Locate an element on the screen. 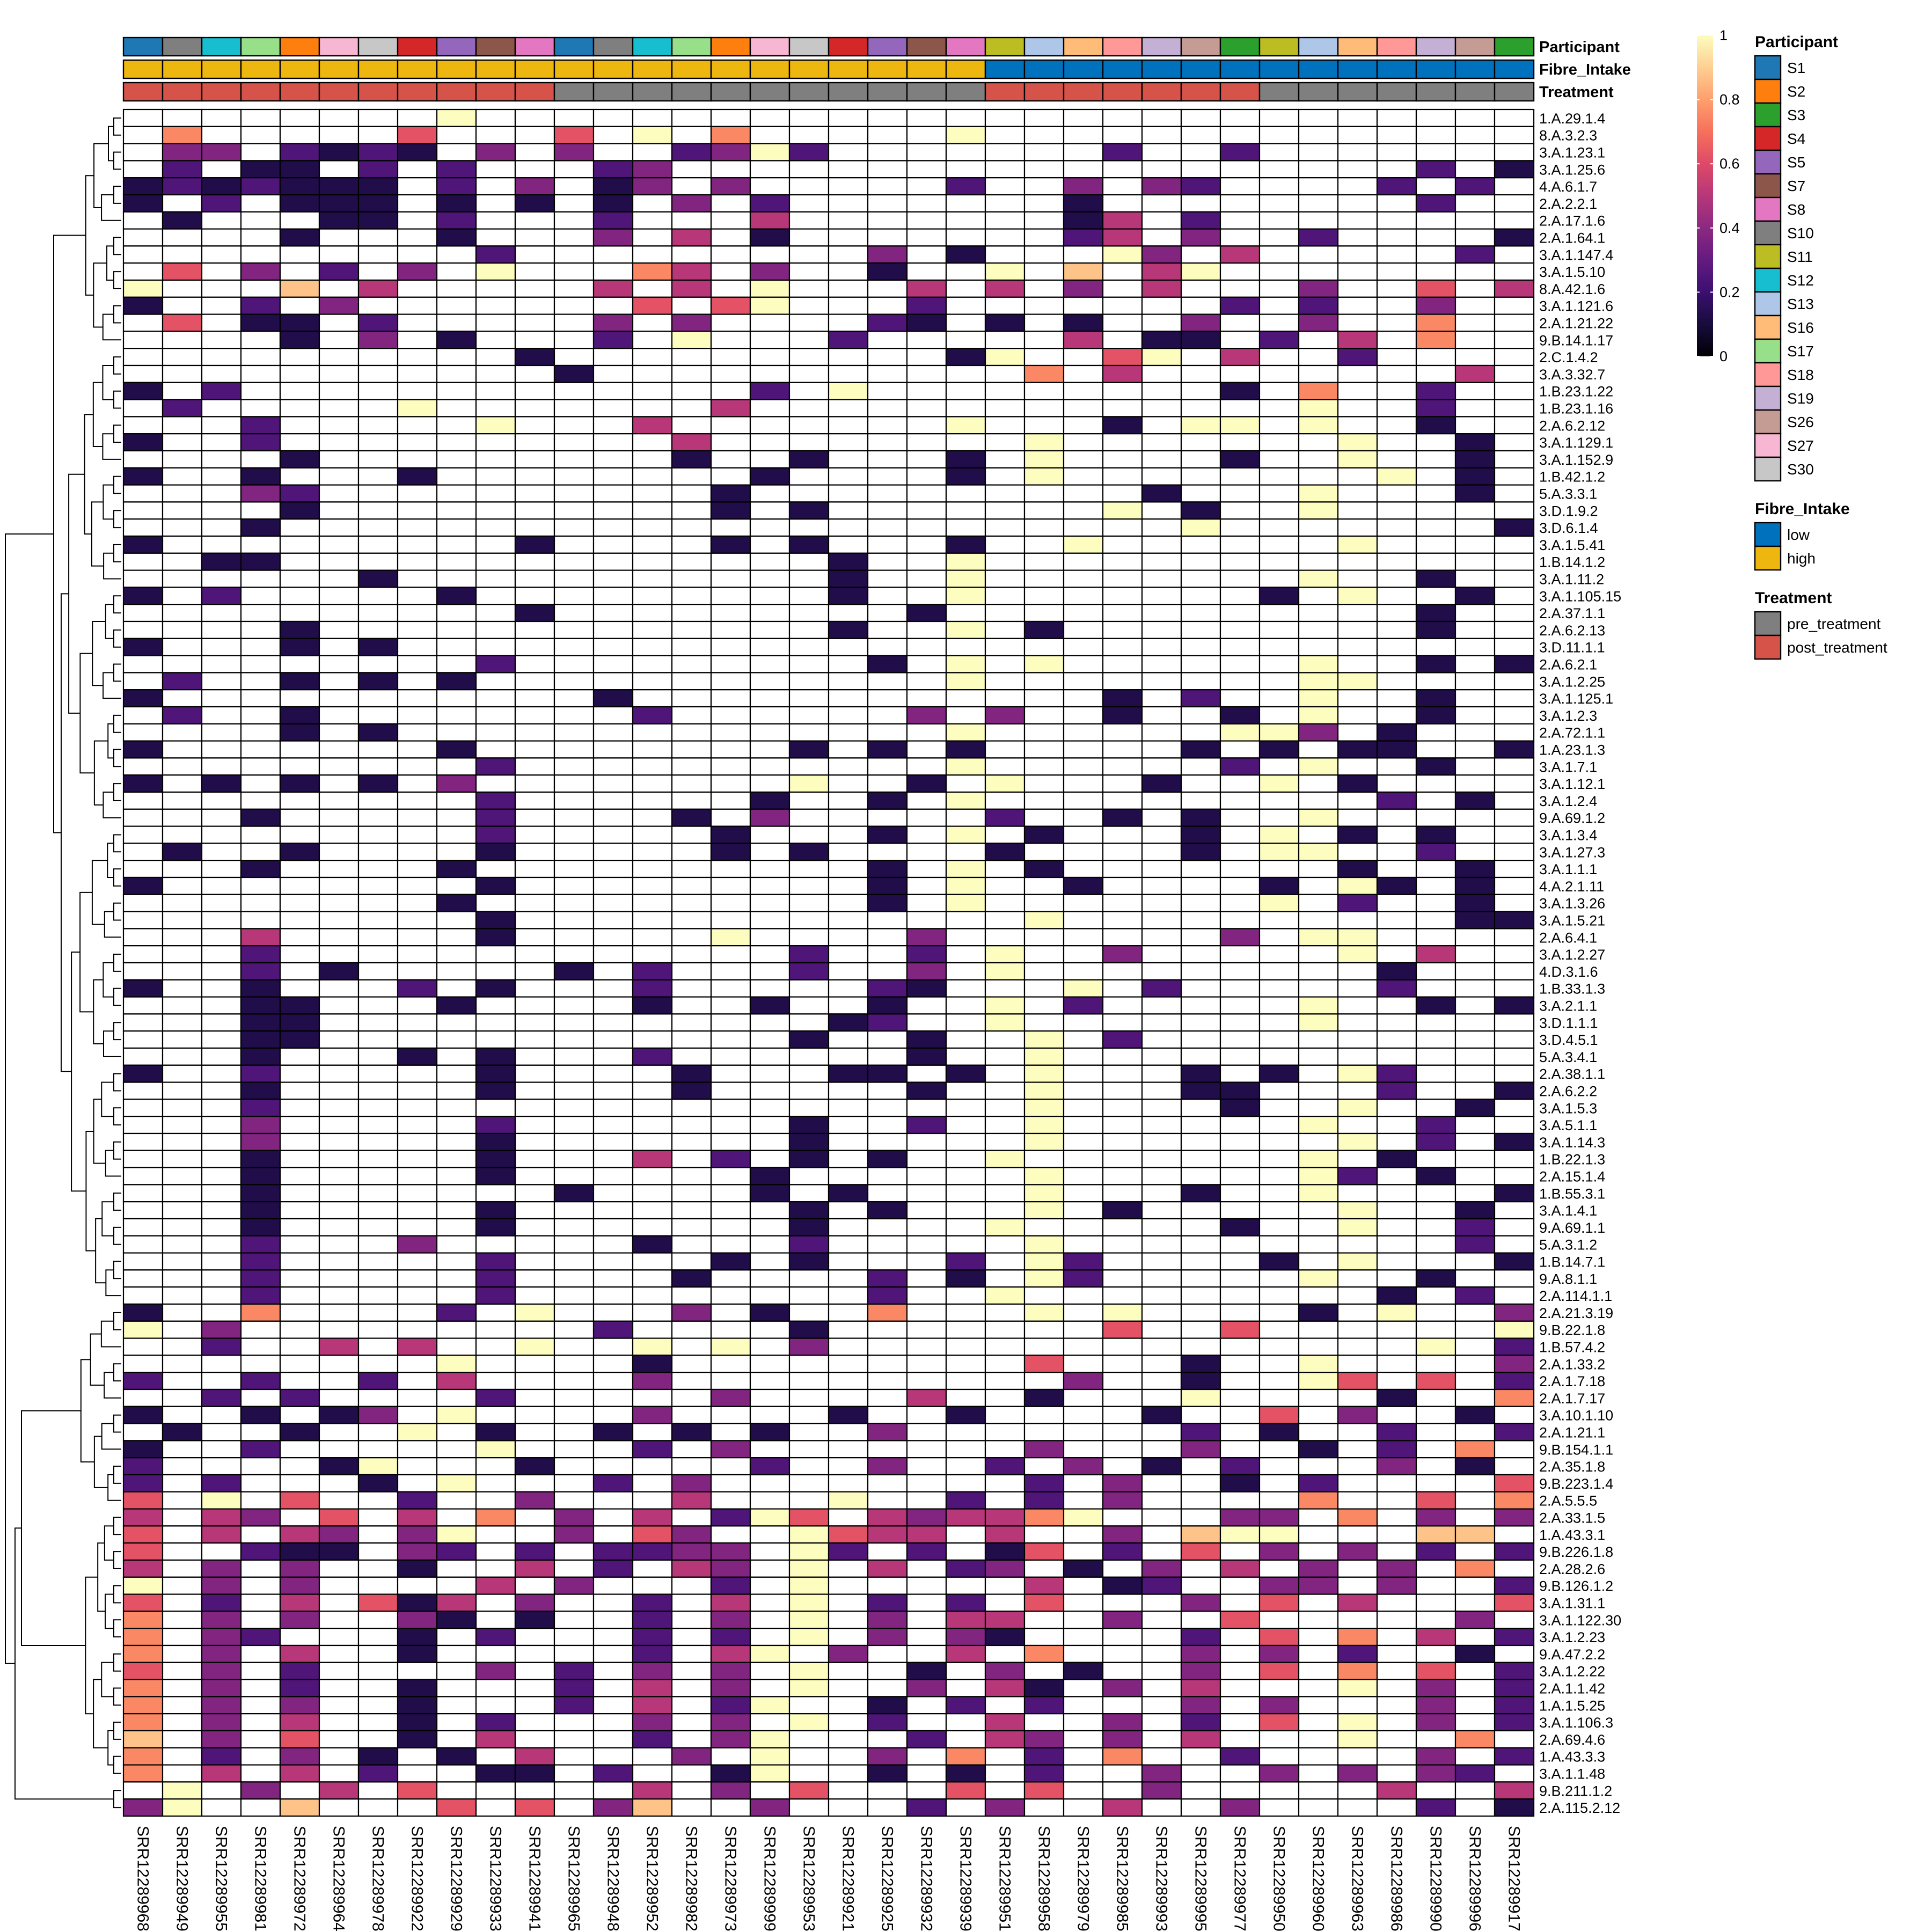 This screenshot has height=1932, width=1932. annotation-treatment-cell is located at coordinates (456, 92).